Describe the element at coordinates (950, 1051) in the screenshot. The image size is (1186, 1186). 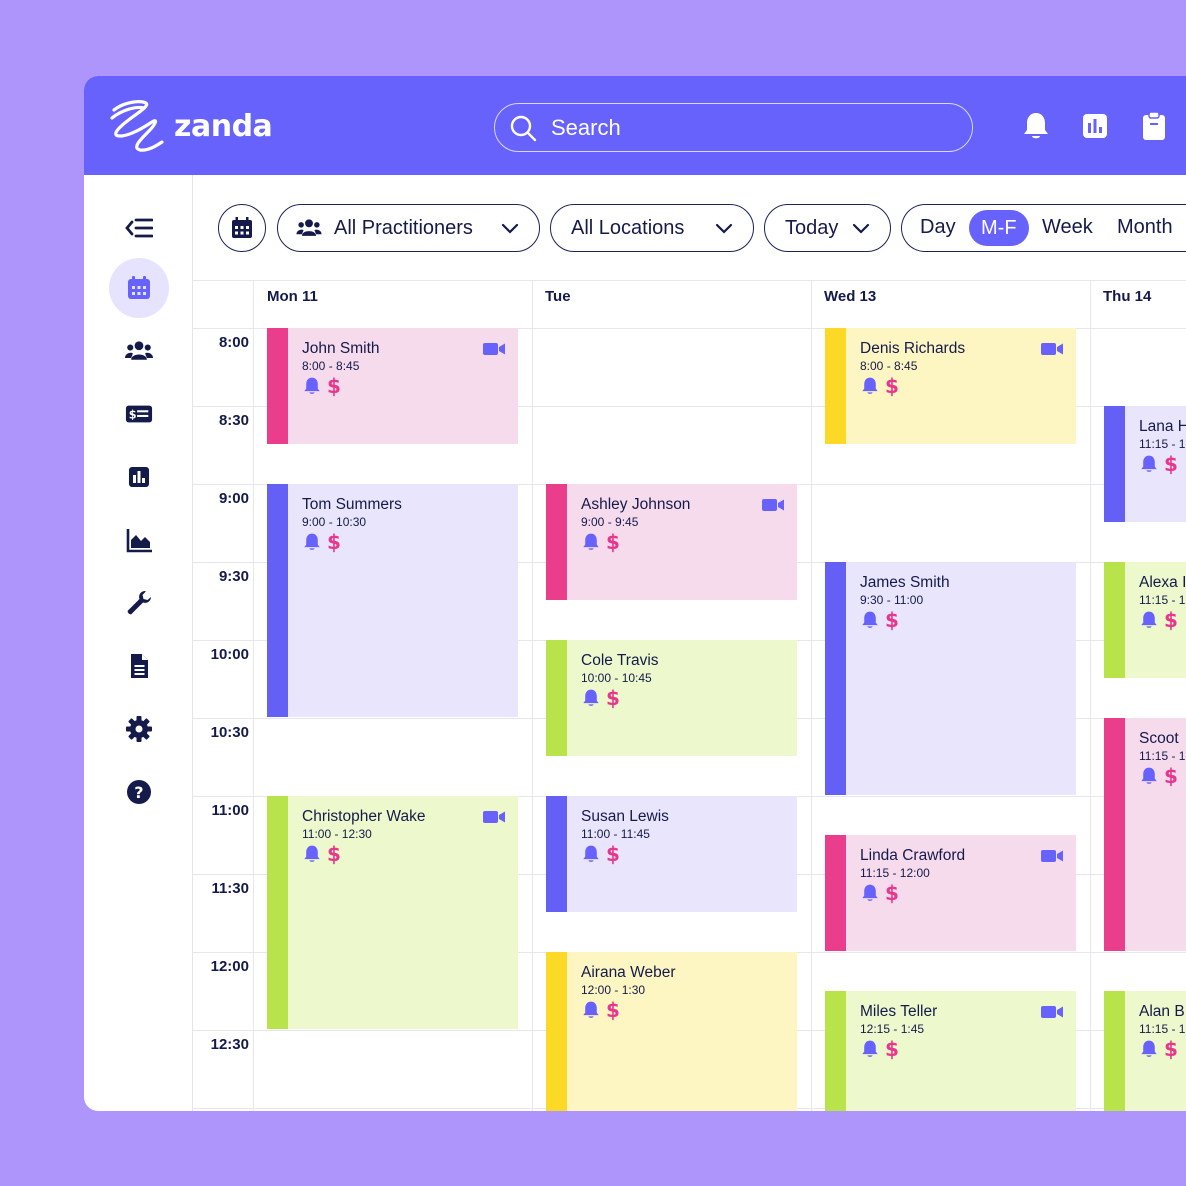
I see `appointment-card: Miles Teller 12:15 - 1:45 $` at that location.